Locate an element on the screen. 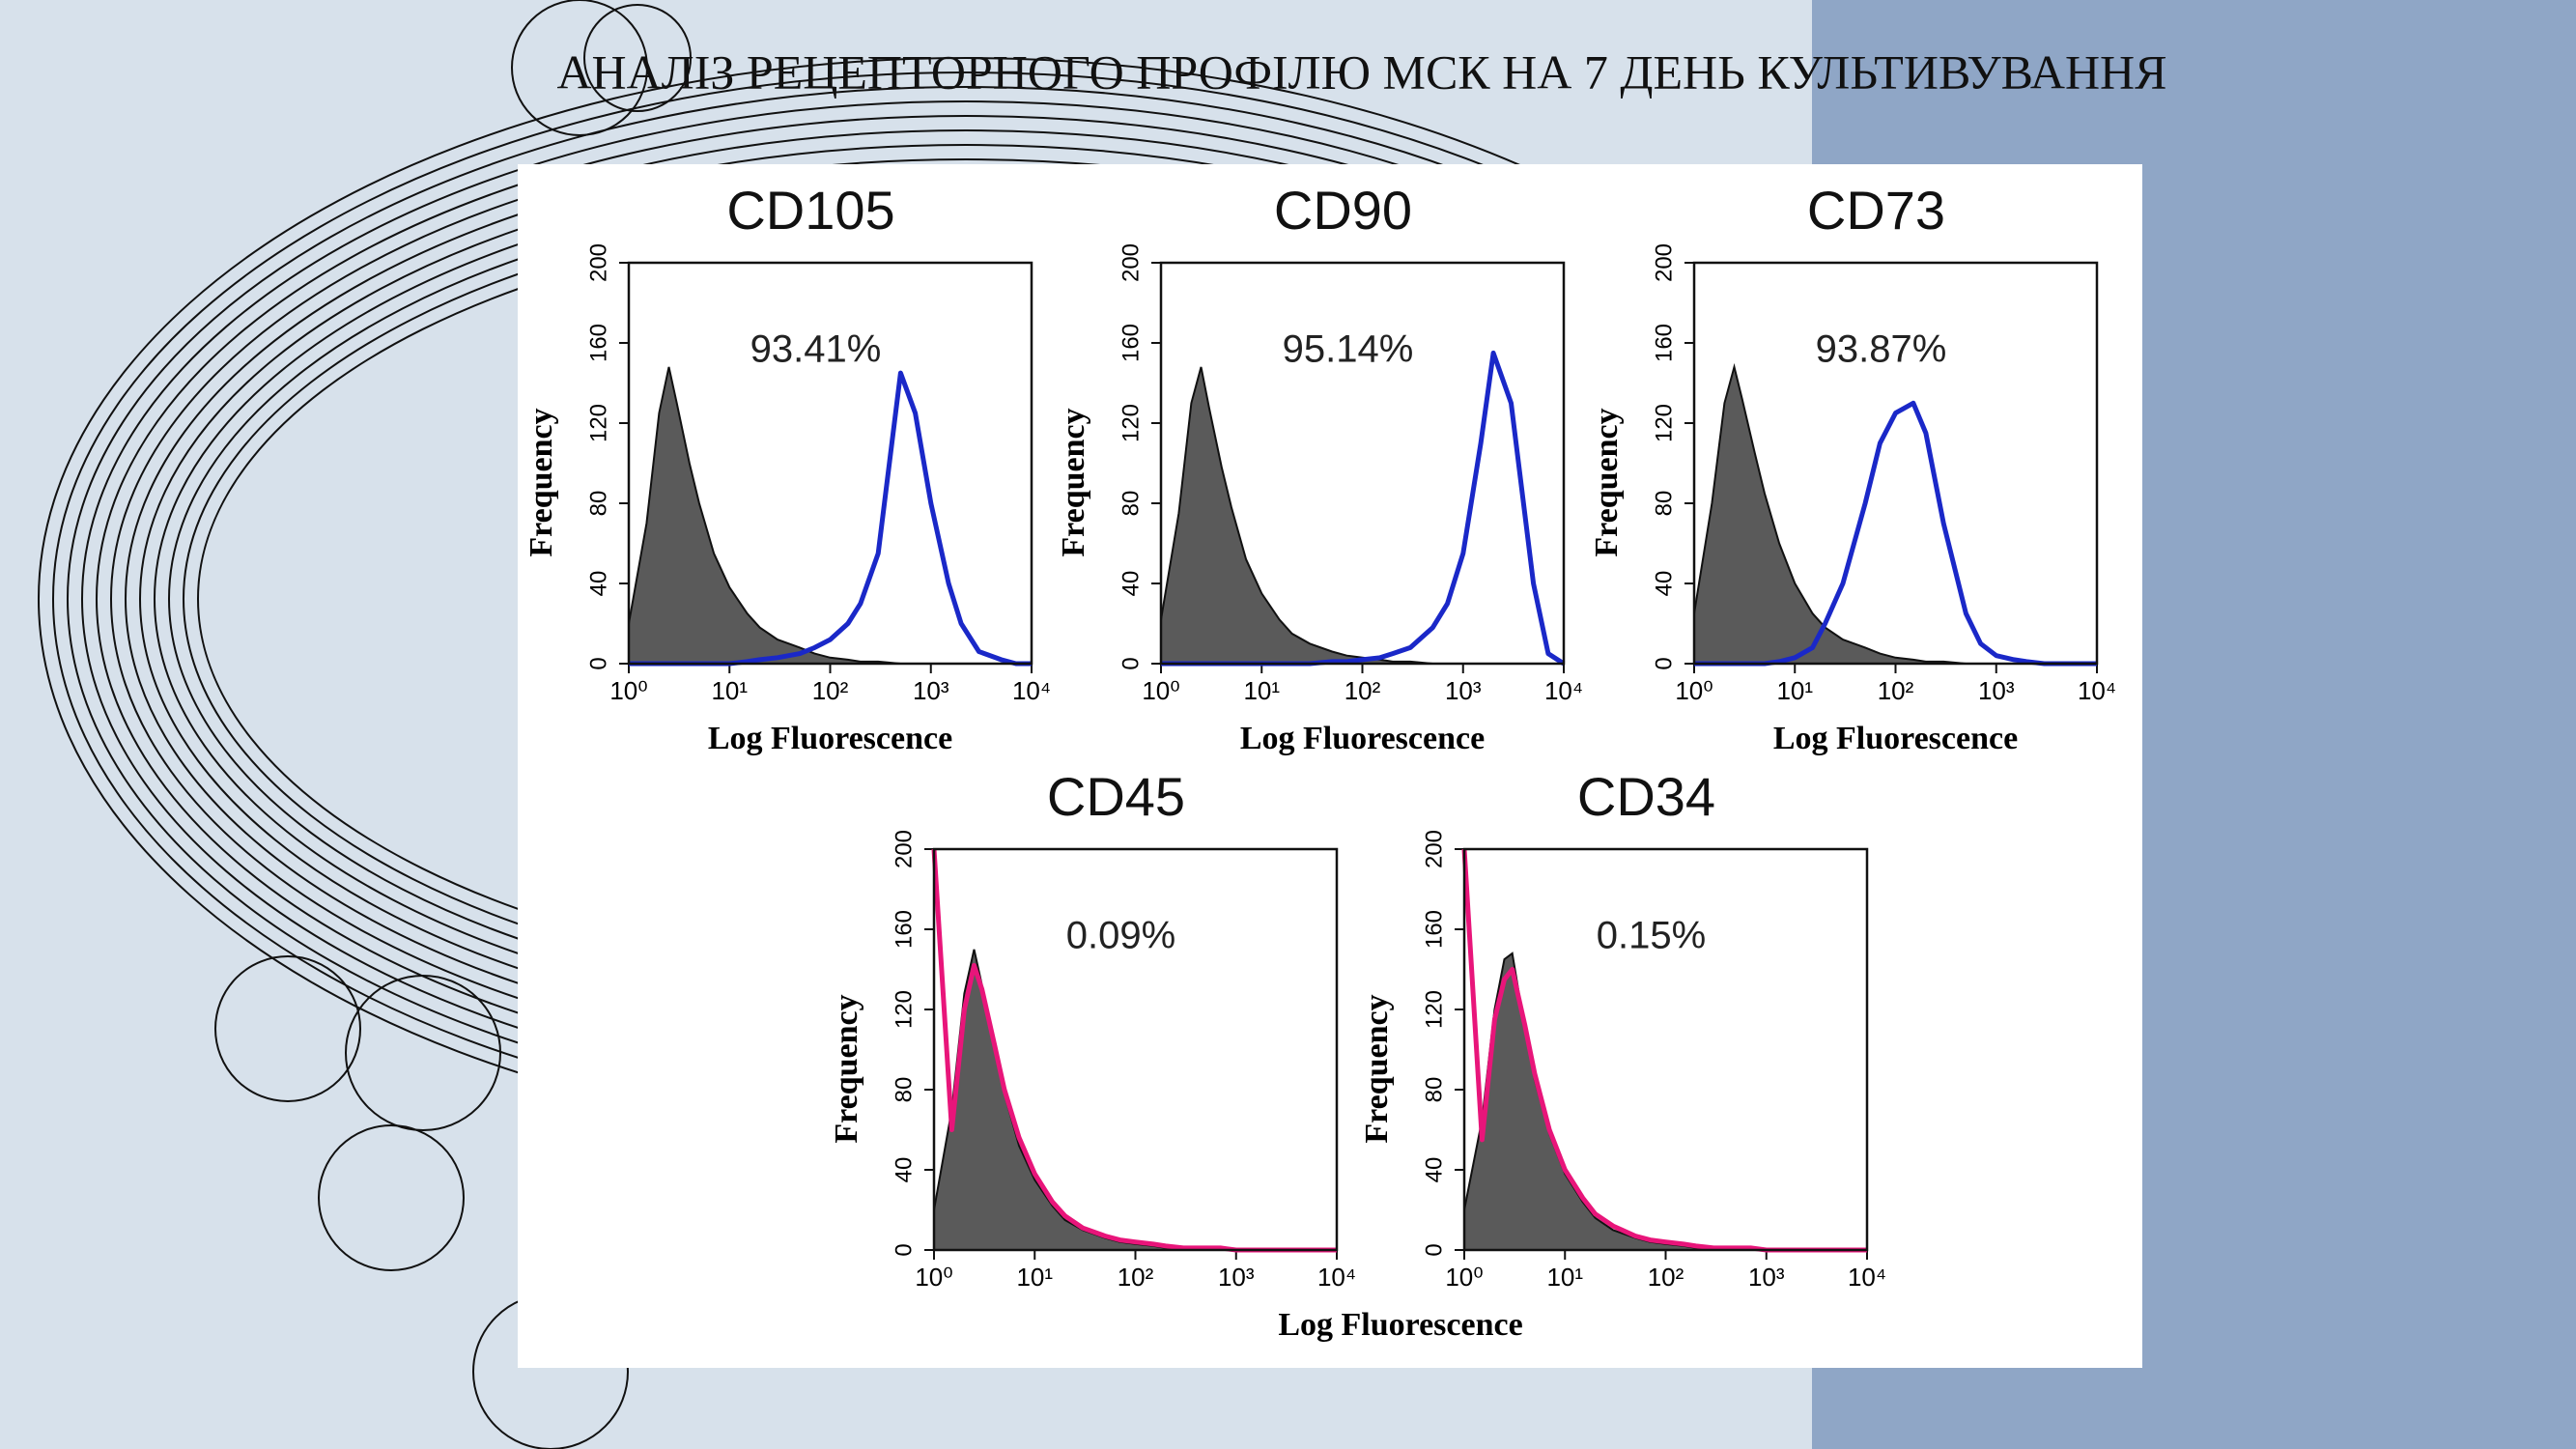 The height and width of the screenshot is (1449, 2576). chart-title: CD73 is located at coordinates (1876, 210).